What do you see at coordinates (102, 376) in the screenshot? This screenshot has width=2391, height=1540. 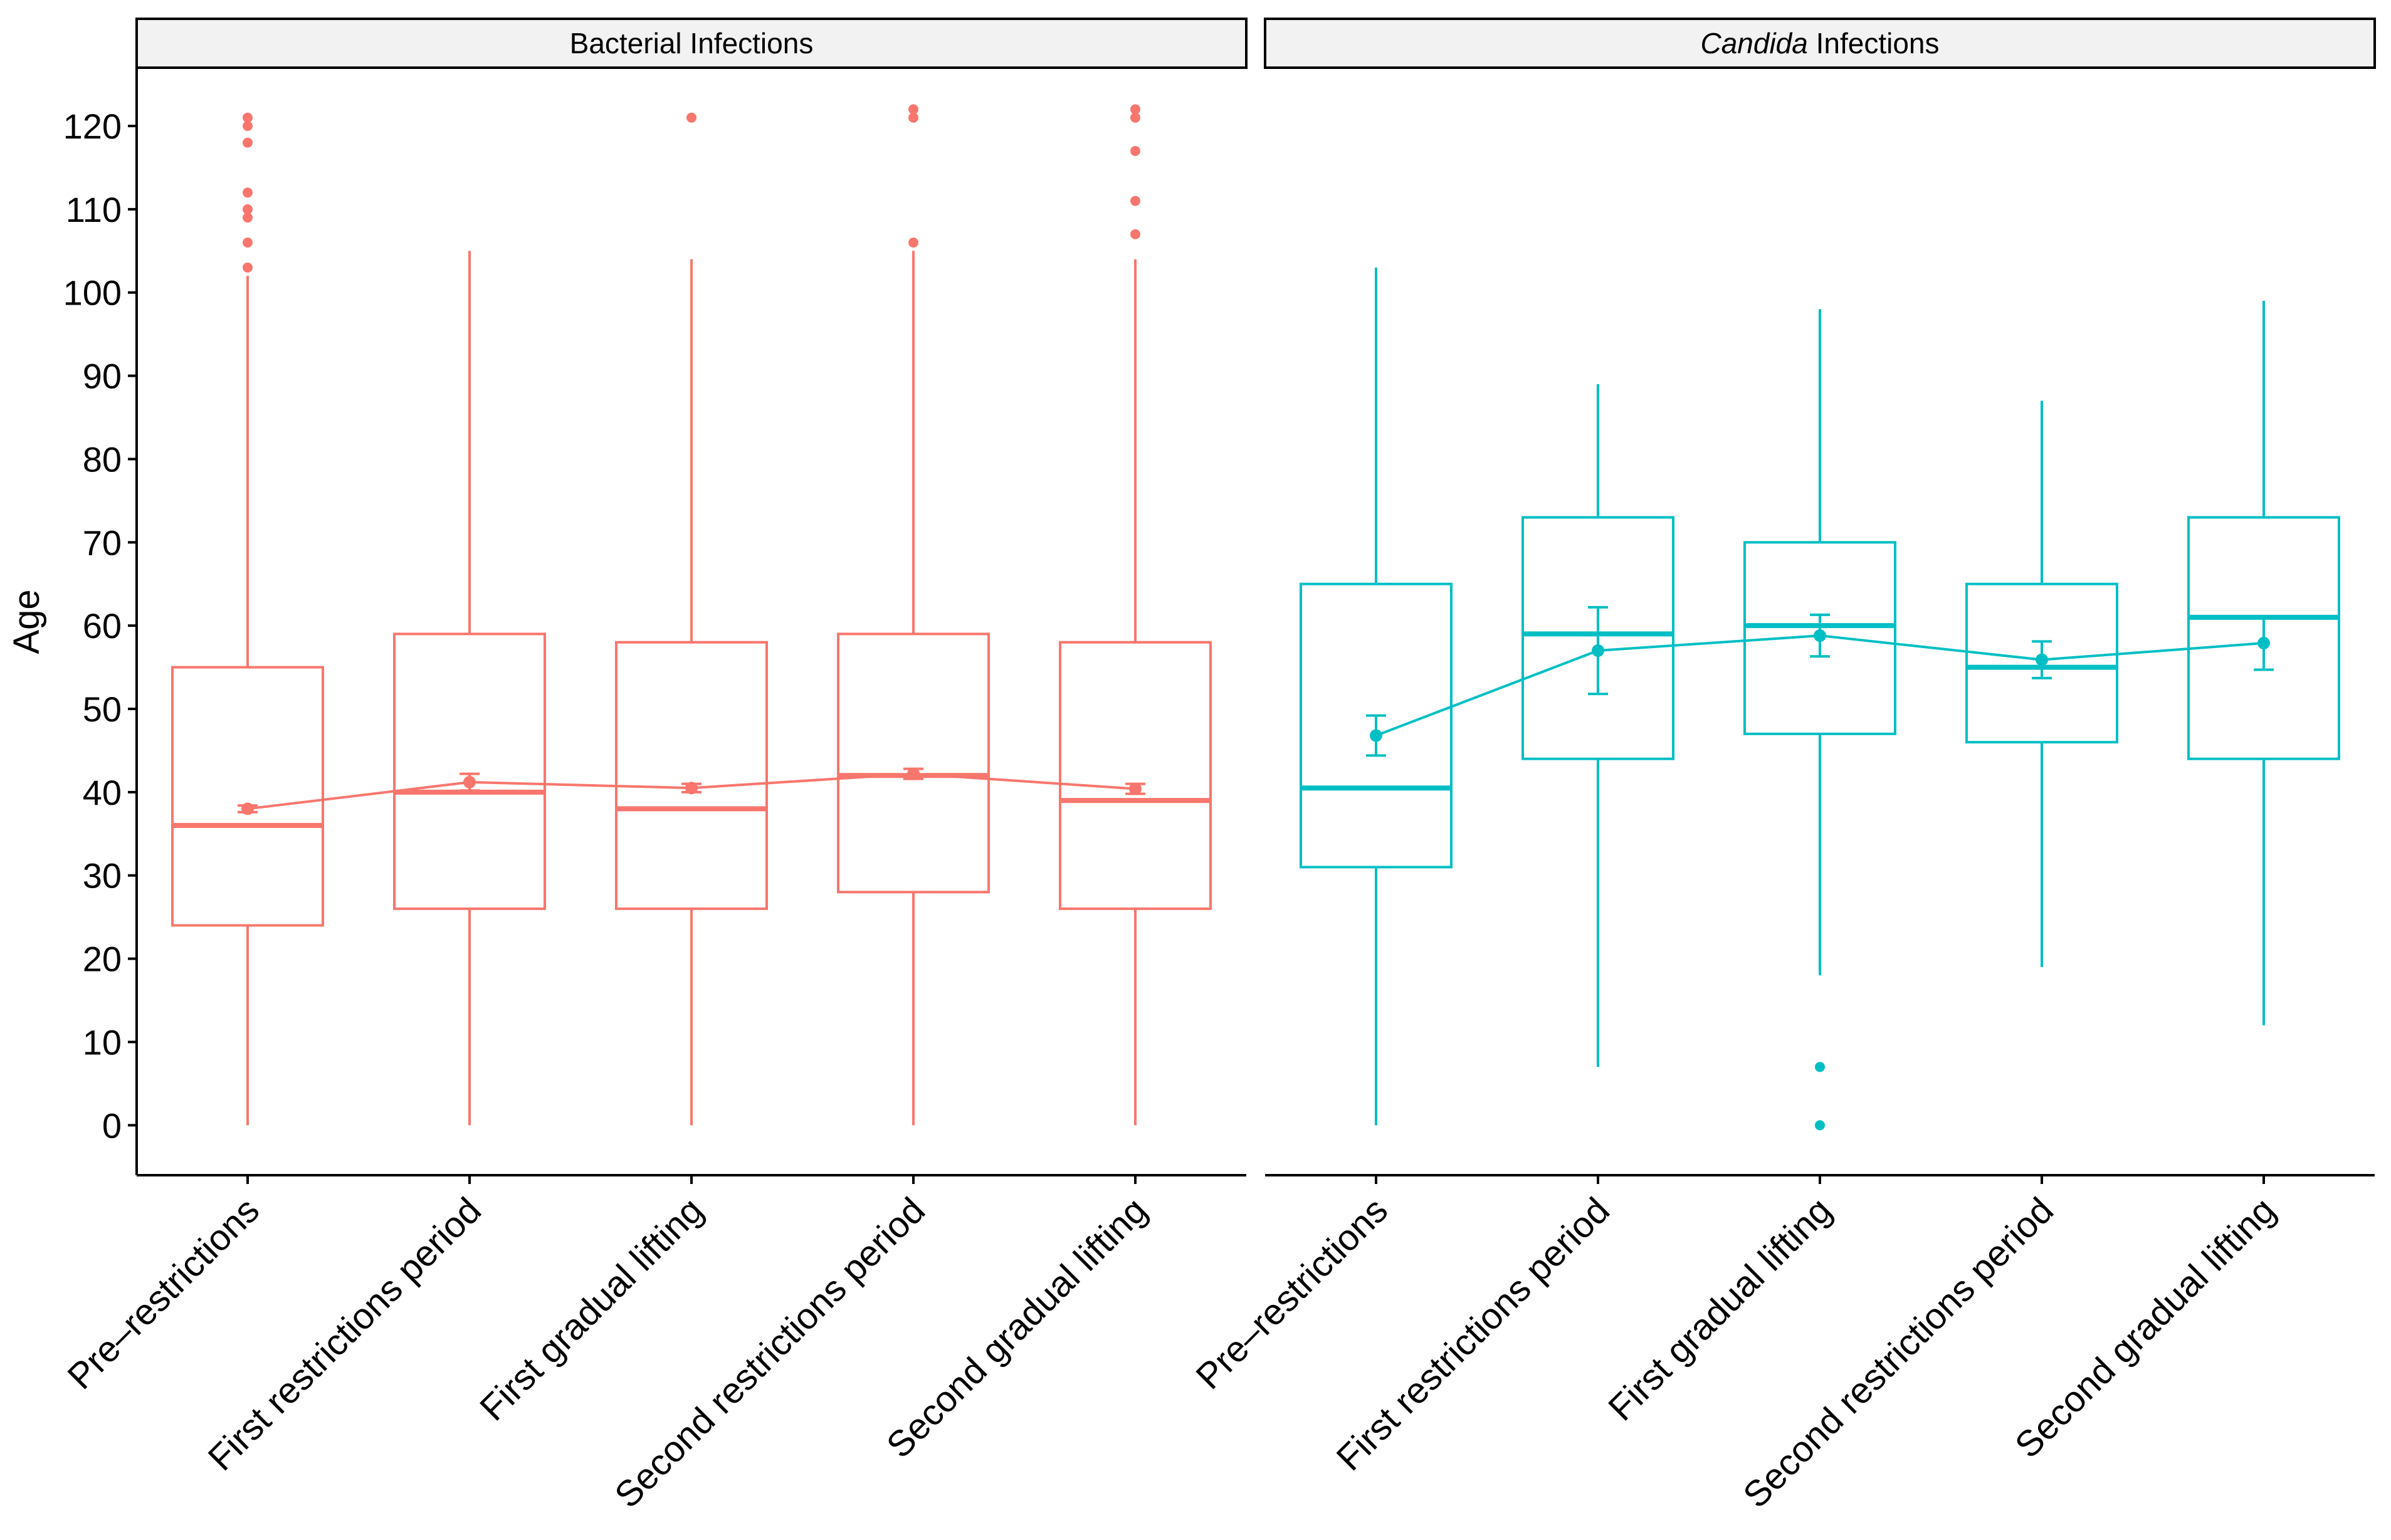 I see `y-tick-label: 90` at bounding box center [102, 376].